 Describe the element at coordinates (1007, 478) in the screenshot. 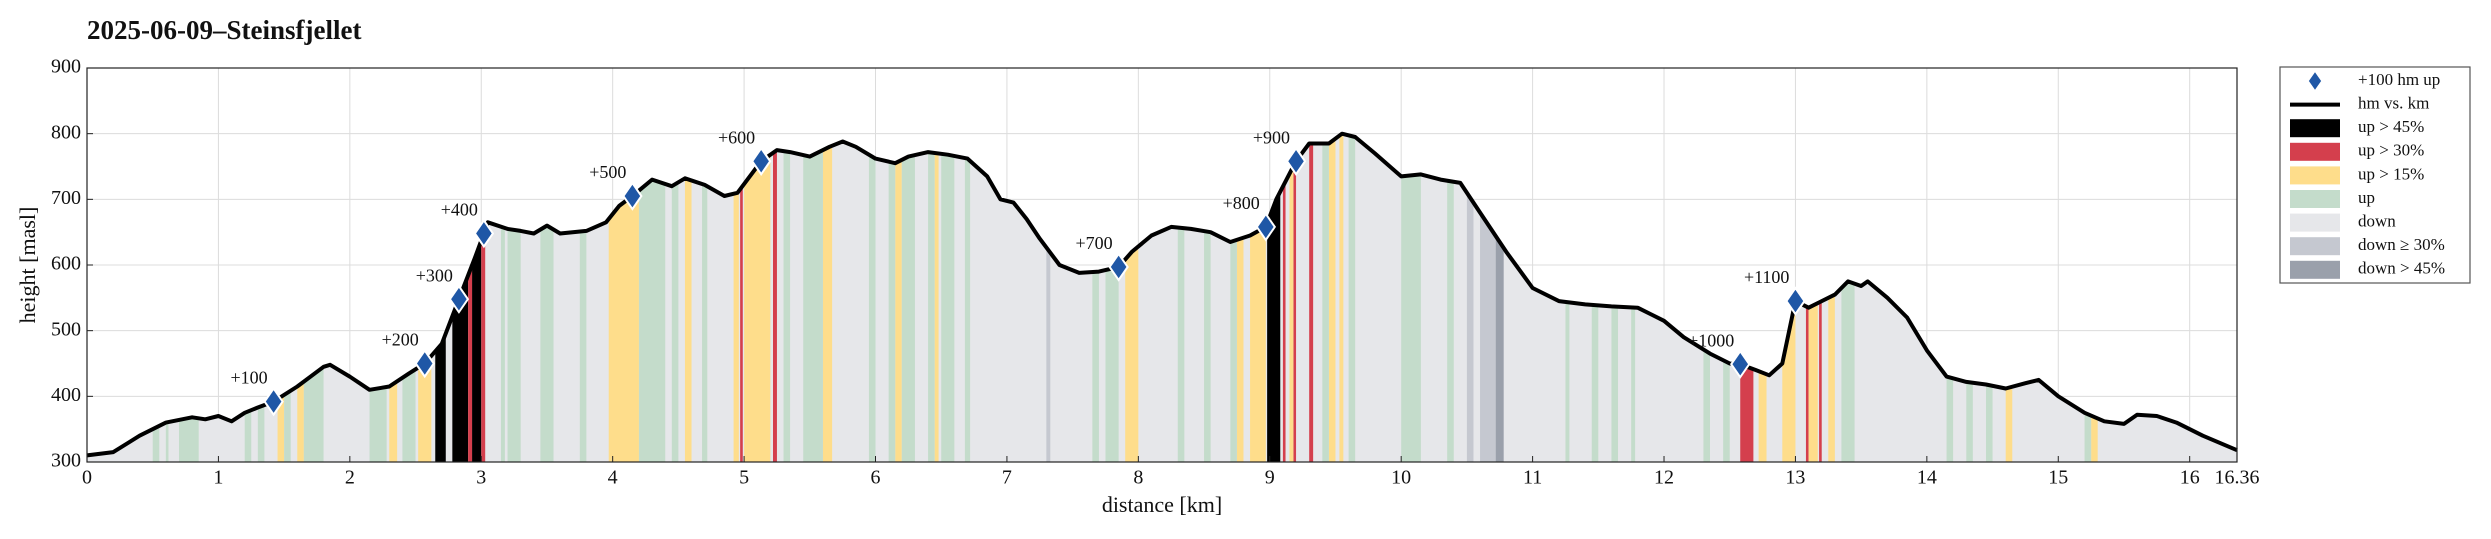

I see `x-tick-label: 7` at that location.